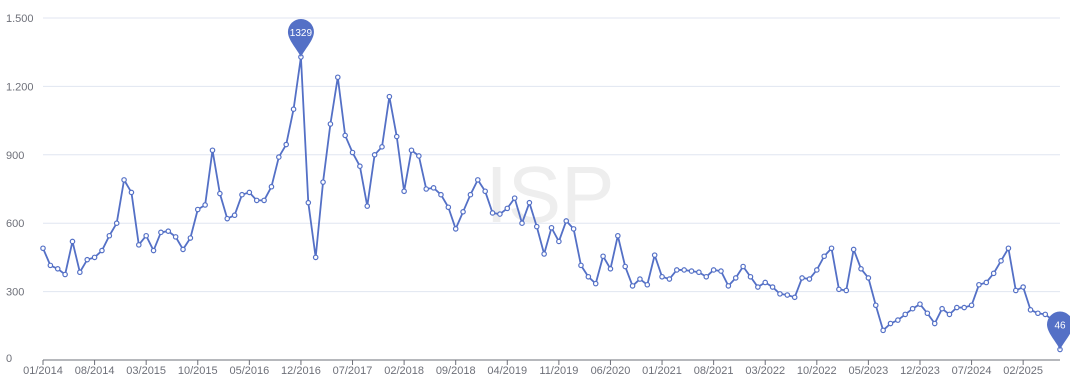 The image size is (1070, 379). What do you see at coordinates (43, 371) in the screenshot?
I see `x-tick-label: 01/2014` at bounding box center [43, 371].